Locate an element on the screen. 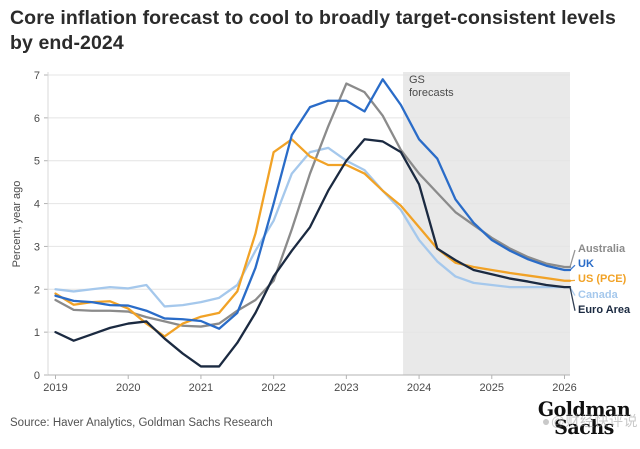  y-tick-label: 4 is located at coordinates (37, 205).